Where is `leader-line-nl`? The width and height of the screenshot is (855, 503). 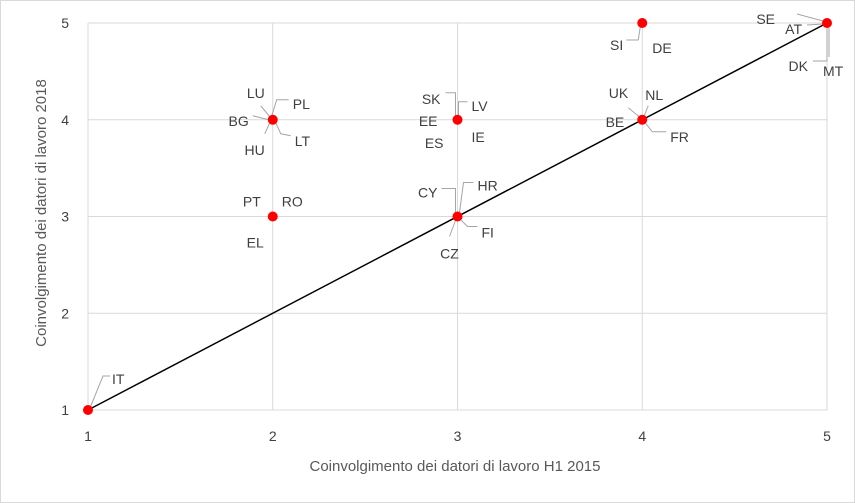
leader-line-nl is located at coordinates (646, 110).